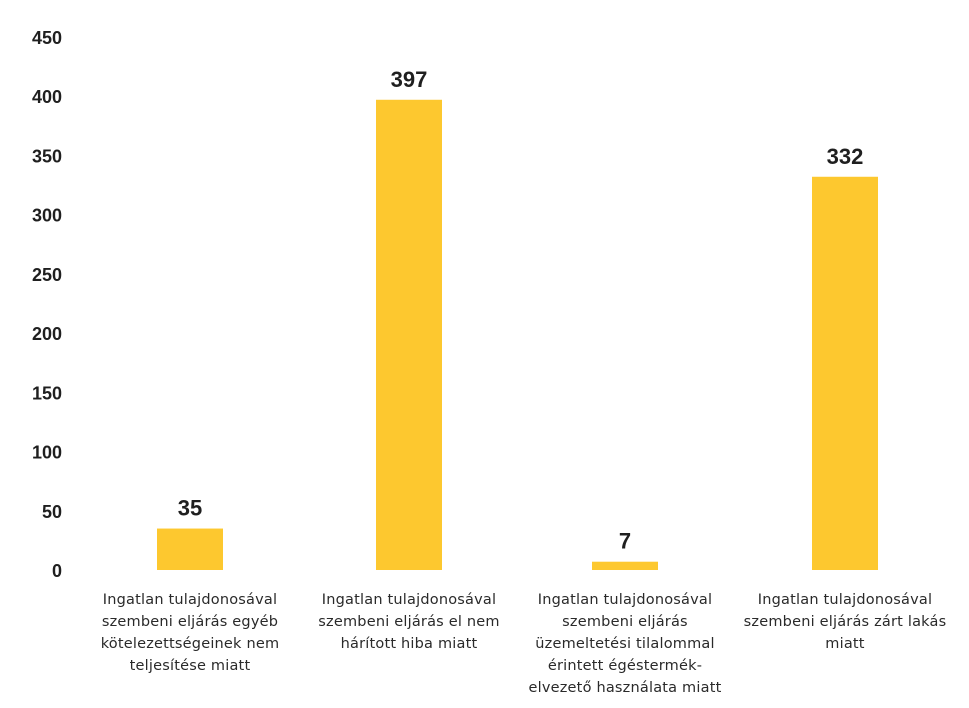 The height and width of the screenshot is (708, 969). Describe the element at coordinates (625, 666) in the screenshot. I see `category-label-line: érintett égéstermék-` at that location.